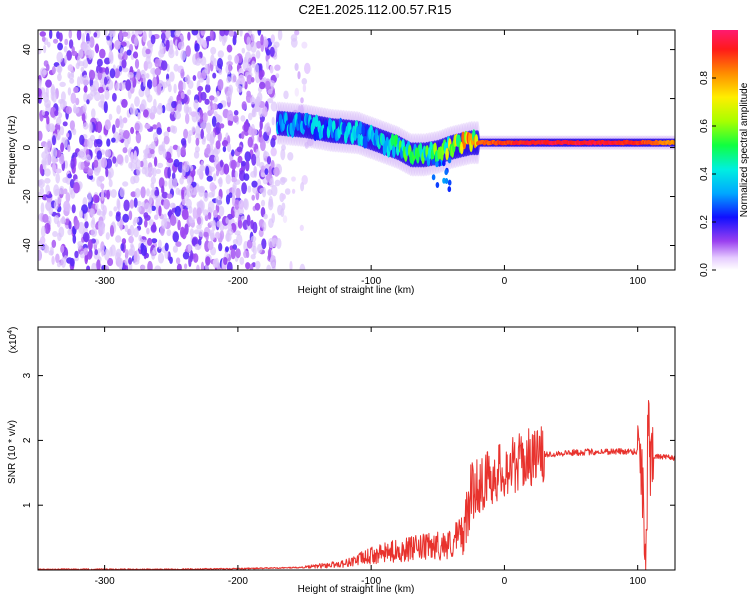  What do you see at coordinates (356, 589) in the screenshot?
I see `snr-x-label: Height of straight line (km)` at bounding box center [356, 589].